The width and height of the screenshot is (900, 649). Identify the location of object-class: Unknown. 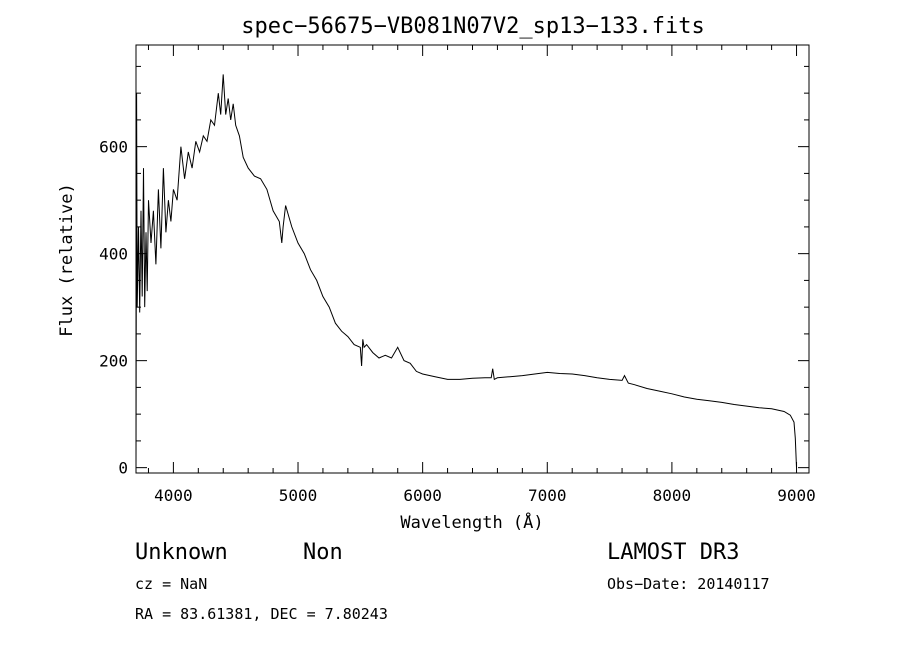
(181, 552).